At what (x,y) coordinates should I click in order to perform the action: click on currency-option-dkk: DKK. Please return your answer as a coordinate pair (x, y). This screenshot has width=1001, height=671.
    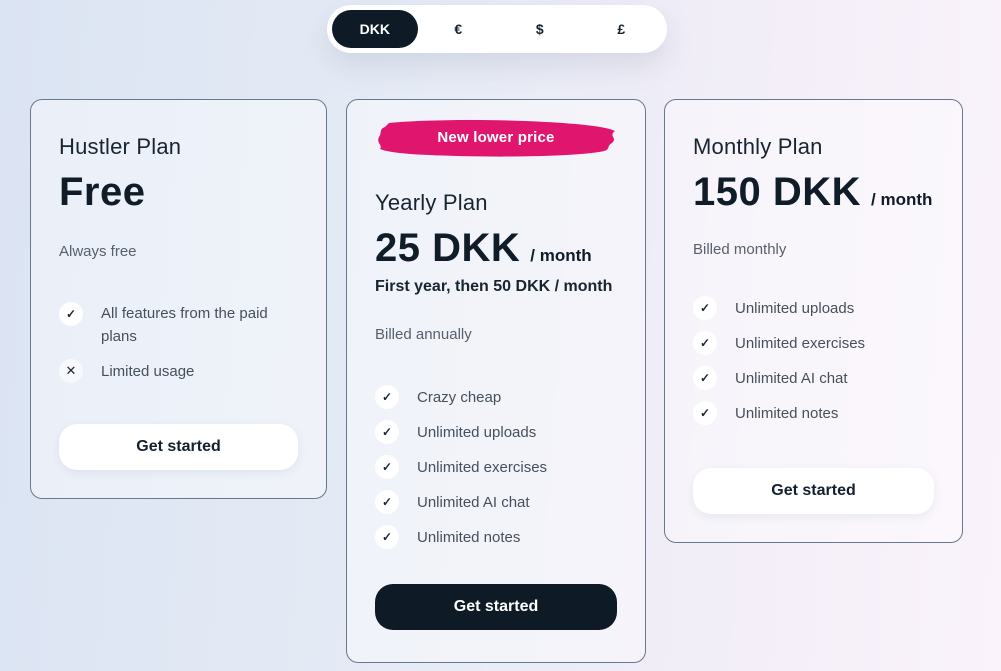
    Looking at the image, I should click on (375, 29).